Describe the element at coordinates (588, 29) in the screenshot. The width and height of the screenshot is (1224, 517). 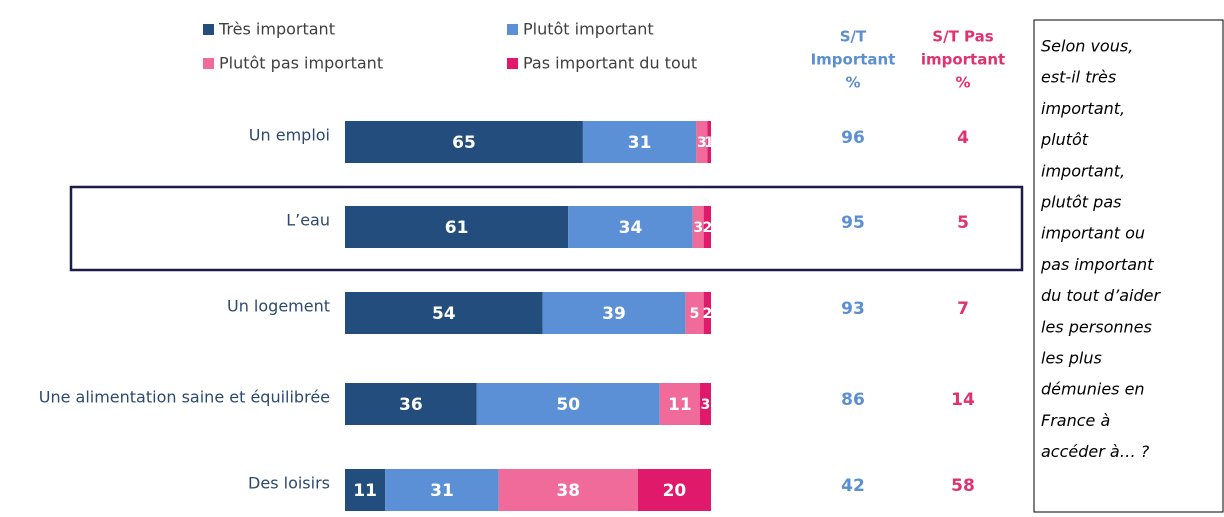
I see `legend-label: Plutôt important` at that location.